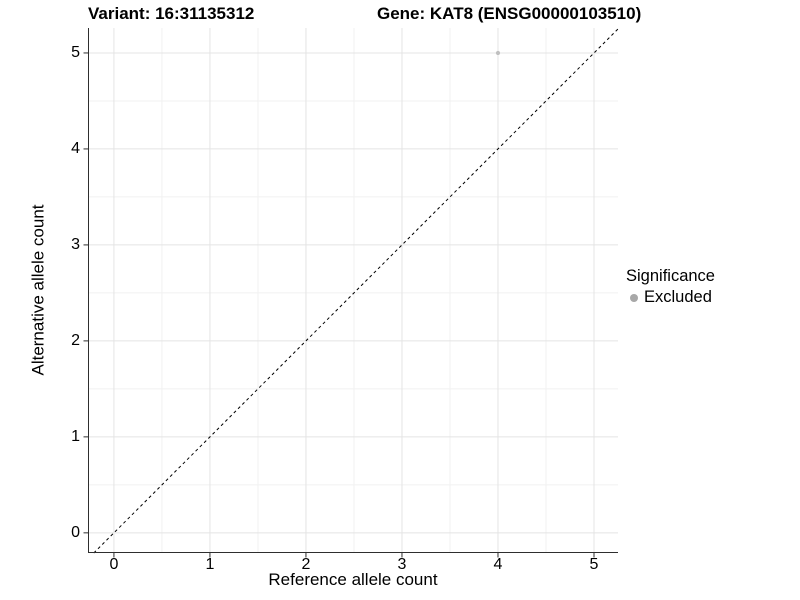  I want to click on legend: Significance Excluded, so click(670, 286).